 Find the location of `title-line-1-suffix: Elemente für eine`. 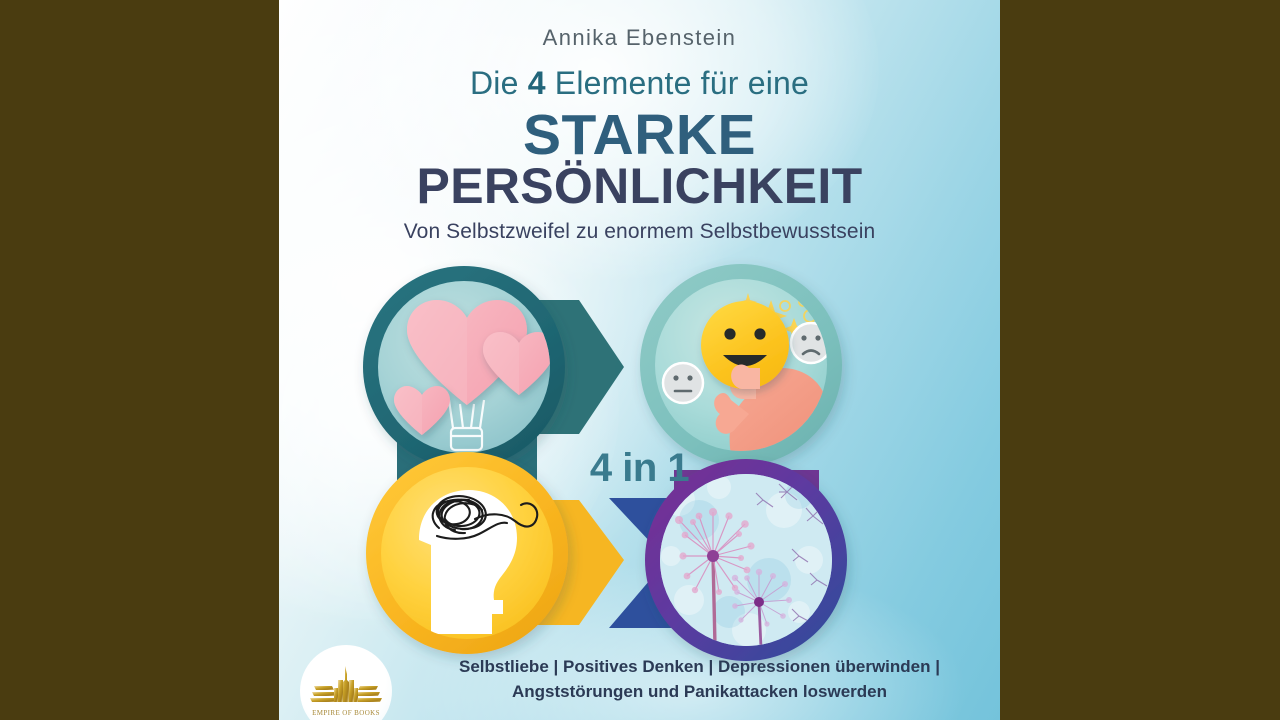

title-line-1-suffix: Elemente für eine is located at coordinates (677, 83).